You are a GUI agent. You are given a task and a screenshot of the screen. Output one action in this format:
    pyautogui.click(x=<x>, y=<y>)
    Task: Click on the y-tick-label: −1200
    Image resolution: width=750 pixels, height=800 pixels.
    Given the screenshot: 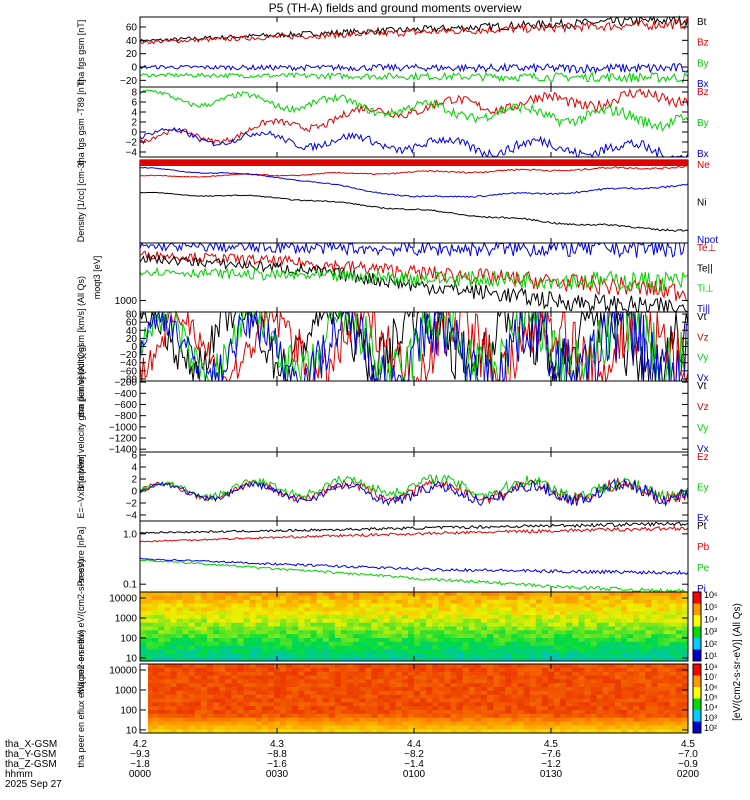 What is the action you would take?
    pyautogui.click(x=123, y=439)
    